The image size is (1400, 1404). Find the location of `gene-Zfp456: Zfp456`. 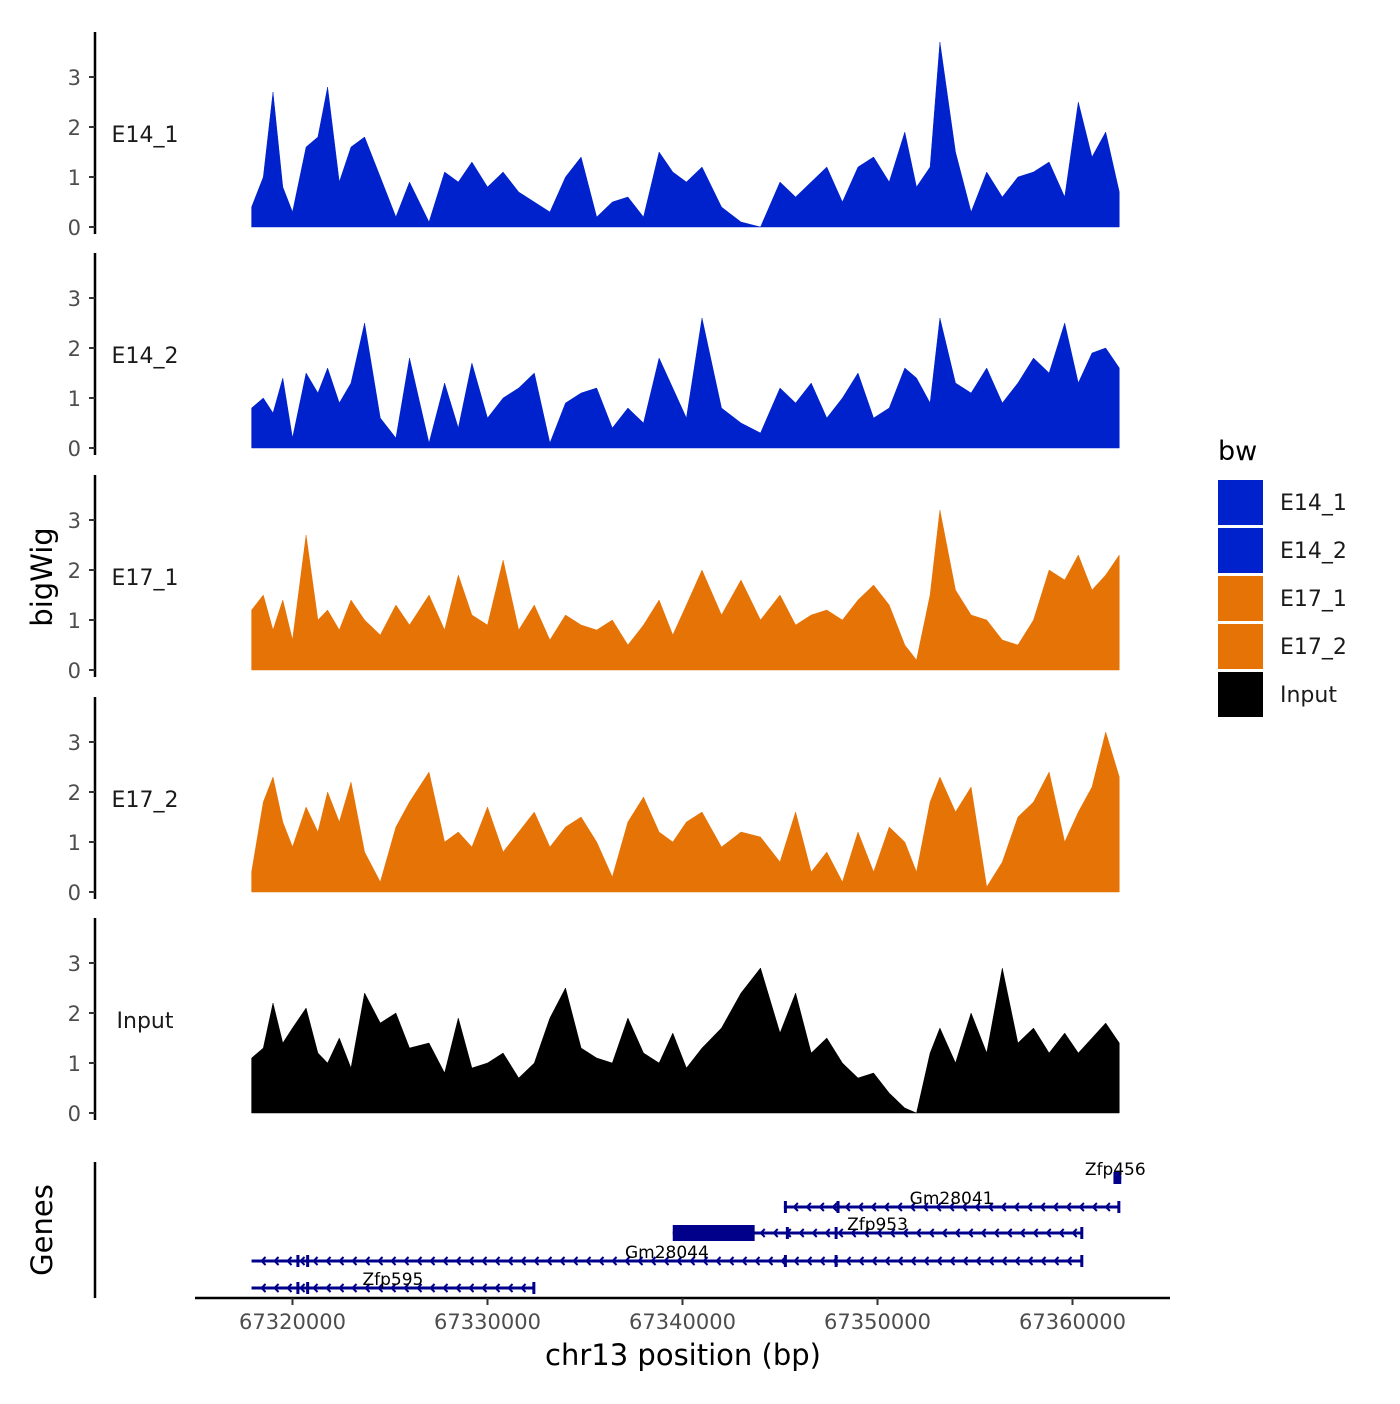

gene-Zfp456: Zfp456 is located at coordinates (1115, 1172).